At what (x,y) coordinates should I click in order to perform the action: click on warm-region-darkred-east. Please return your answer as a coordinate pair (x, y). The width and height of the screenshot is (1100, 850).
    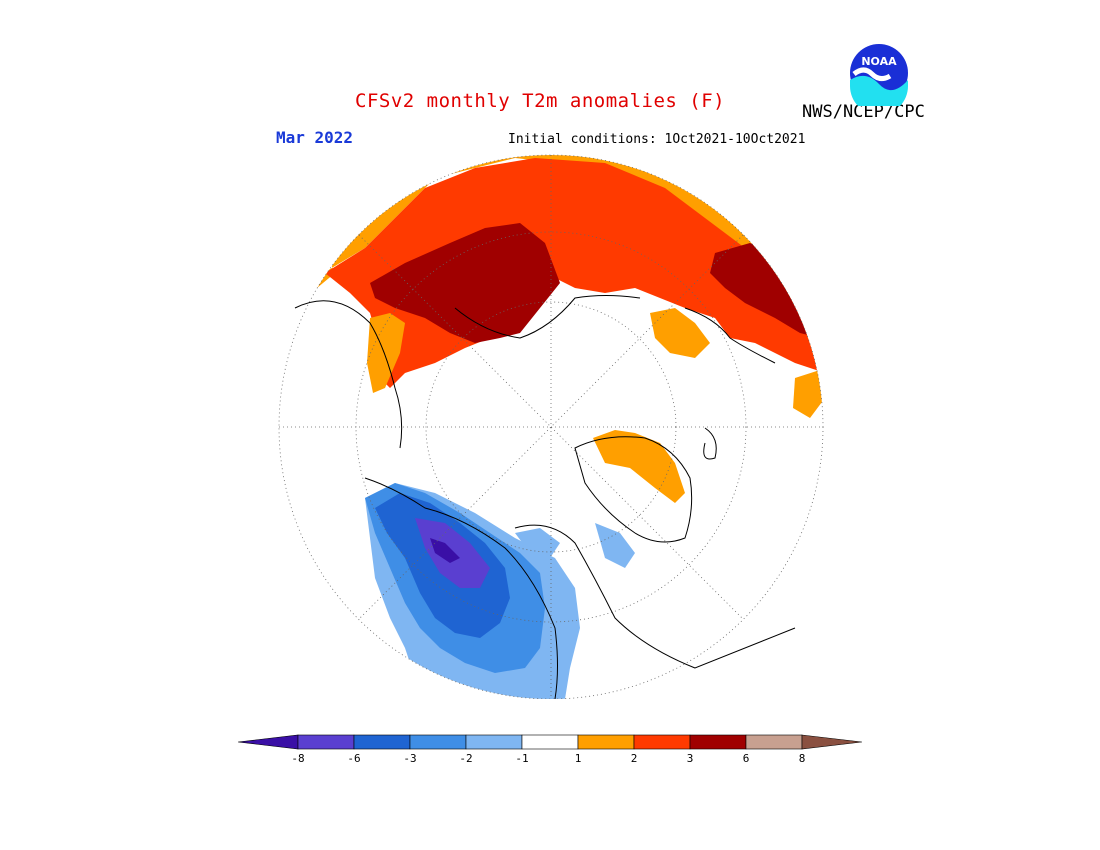
    Looking at the image, I should click on (765, 290).